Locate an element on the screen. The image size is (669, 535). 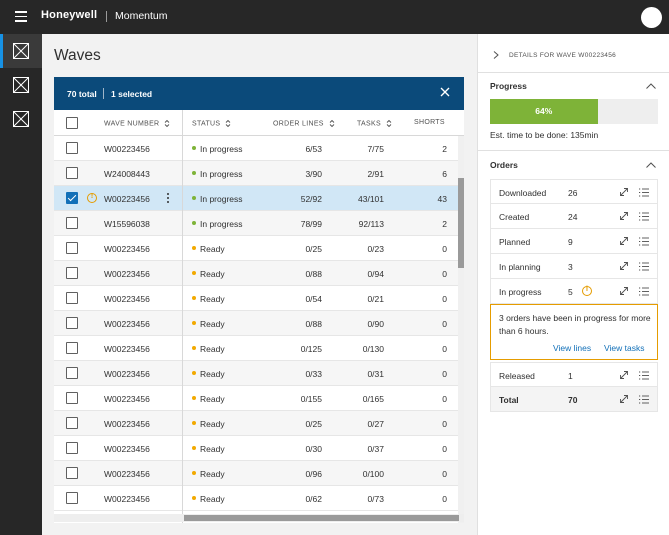
tasks-value: 0/73 is located at coordinates (375, 499).